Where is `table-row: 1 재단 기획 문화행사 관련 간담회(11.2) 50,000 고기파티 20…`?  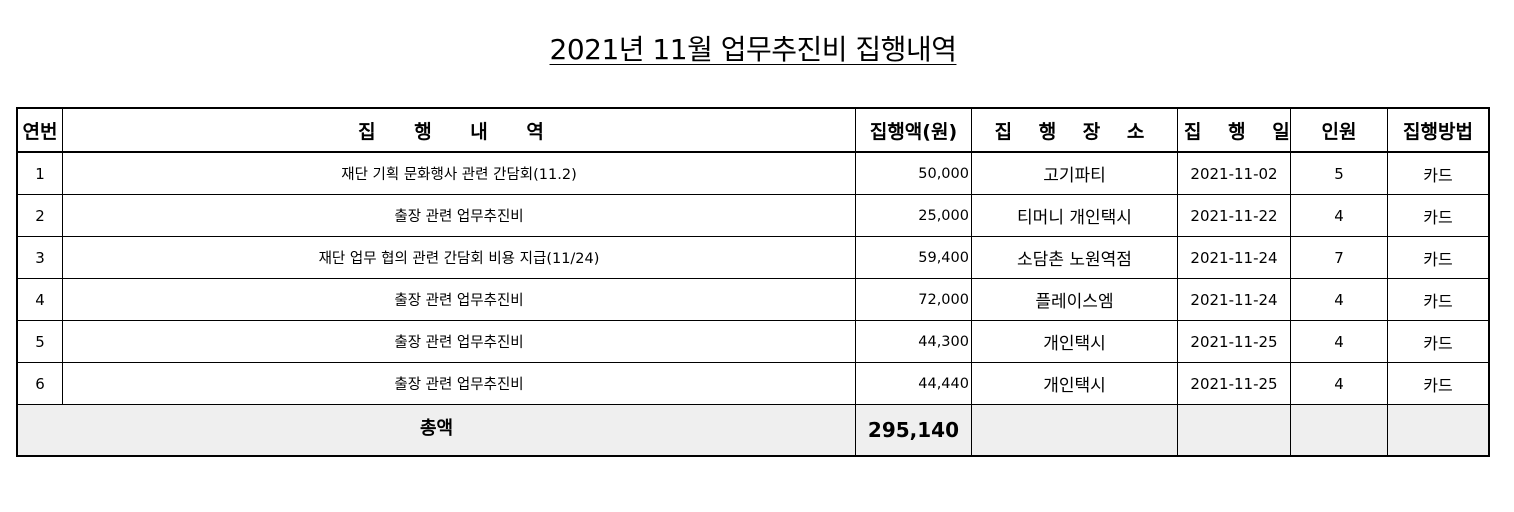 table-row: 1 재단 기획 문화행사 관련 간담회(11.2) 50,000 고기파티 20… is located at coordinates (753, 173).